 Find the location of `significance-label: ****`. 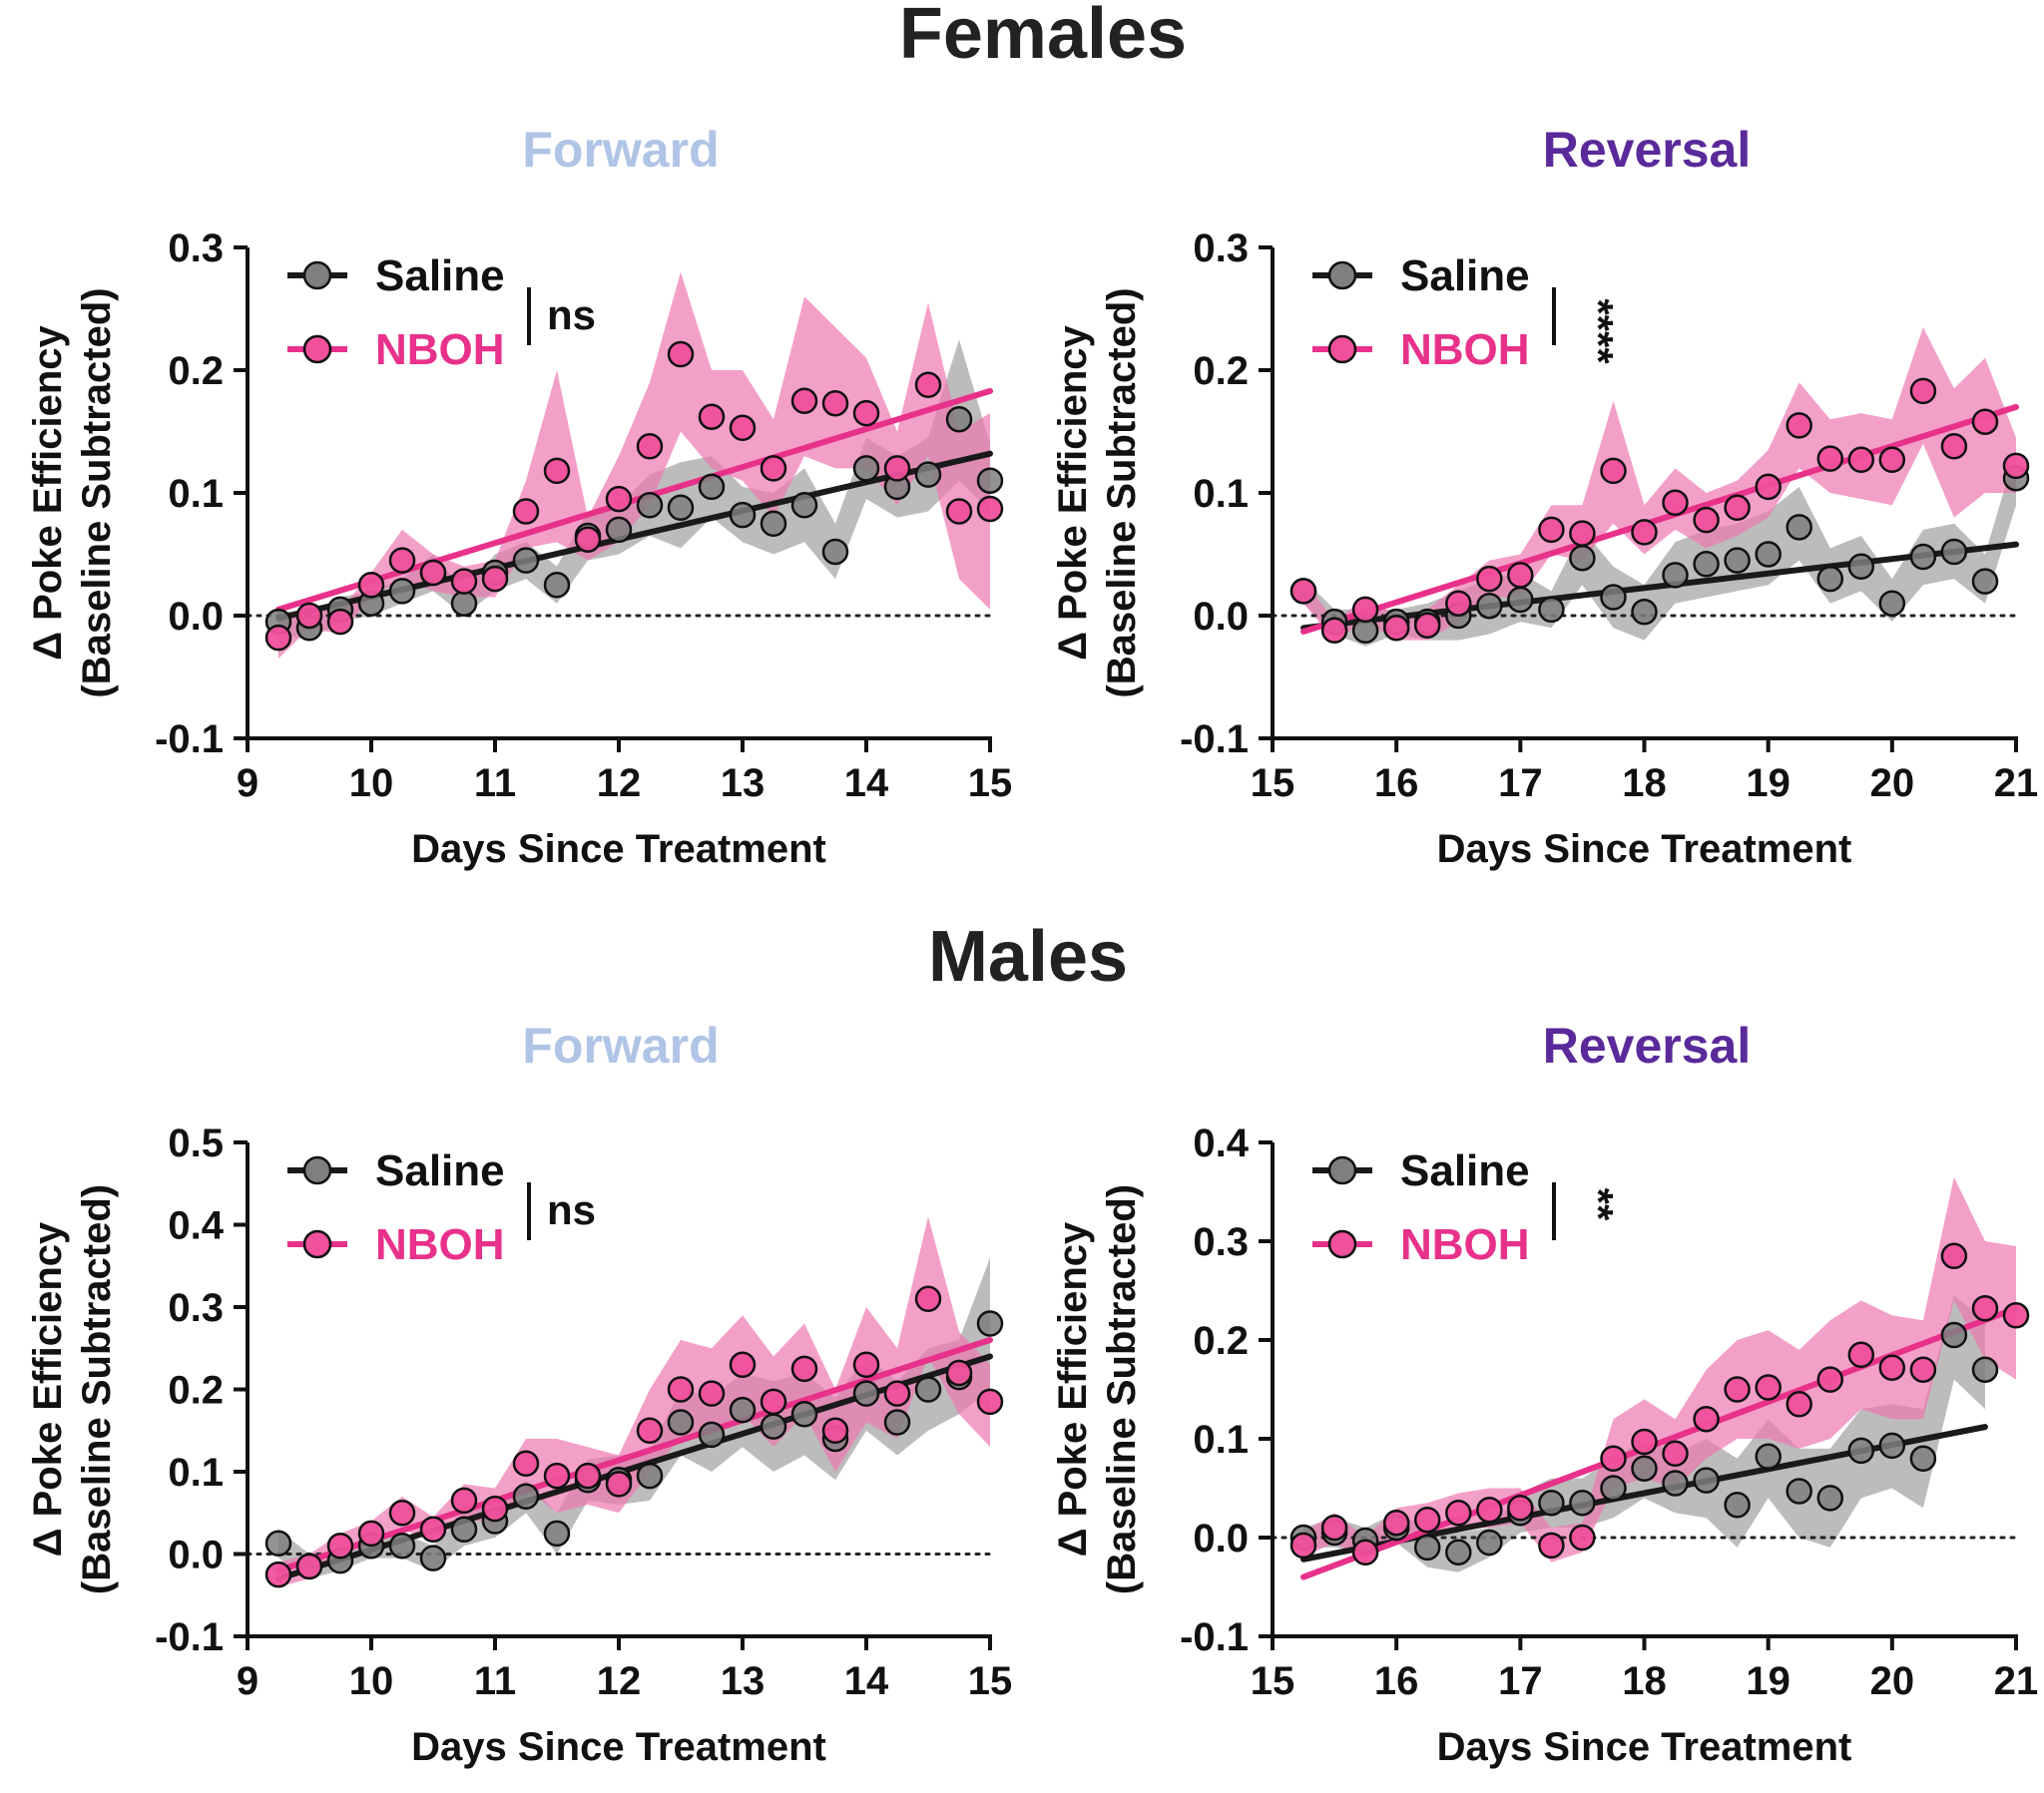

significance-label: **** is located at coordinates (1598, 331).